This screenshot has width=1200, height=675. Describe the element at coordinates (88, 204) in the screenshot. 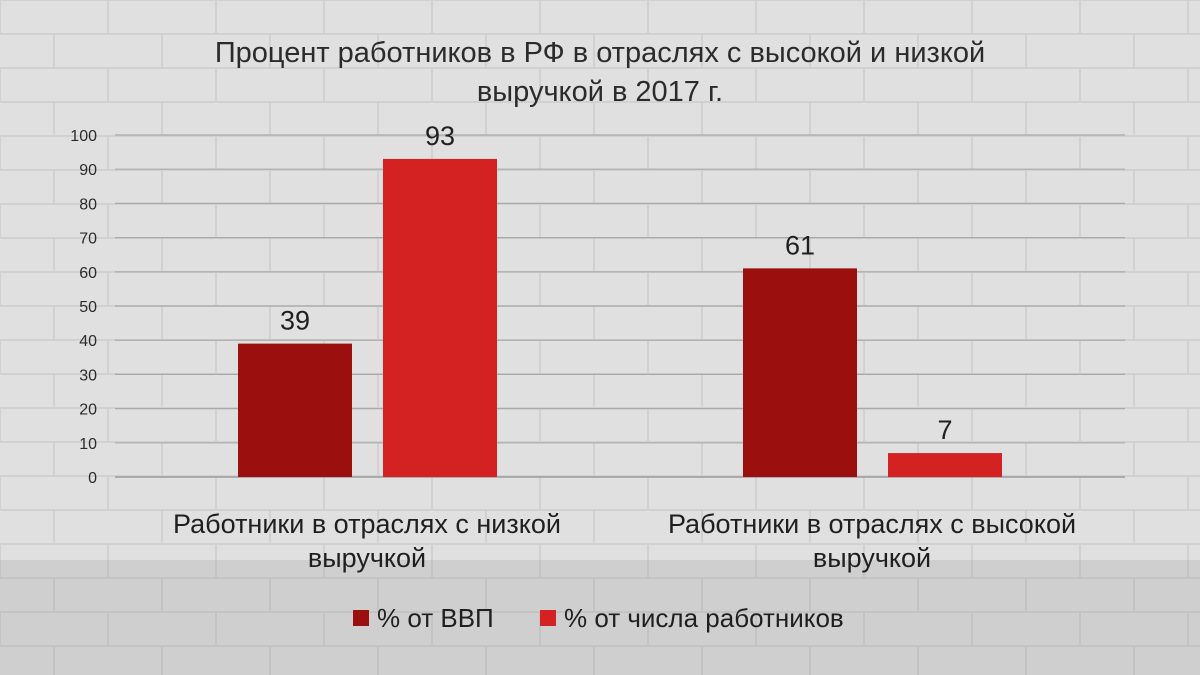

I see `y-tick-label: 80` at that location.